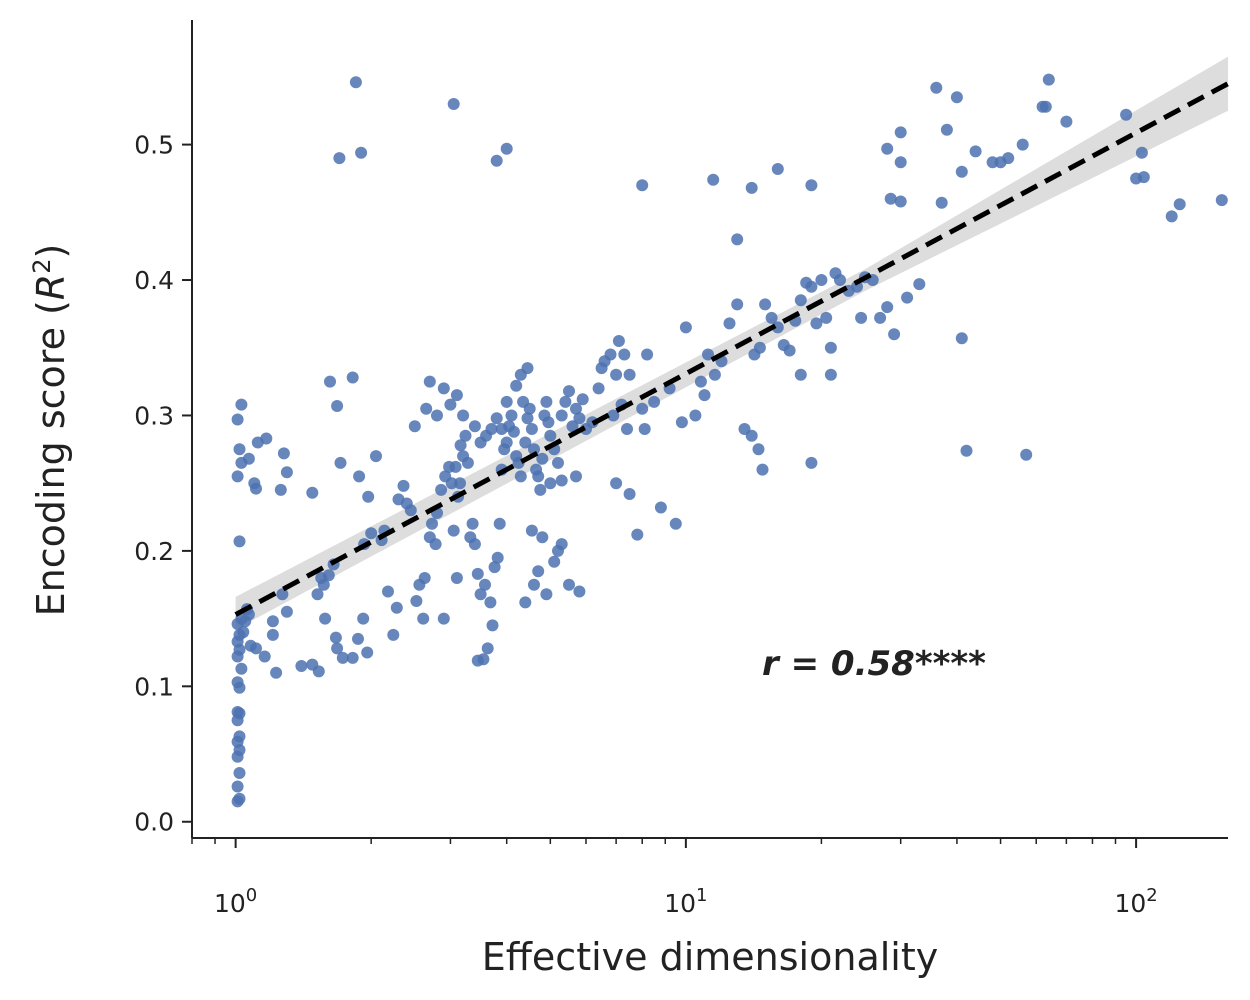  What do you see at coordinates (50, 430) in the screenshot?
I see `y-axis-label: Encoding score (R2)` at bounding box center [50, 430].